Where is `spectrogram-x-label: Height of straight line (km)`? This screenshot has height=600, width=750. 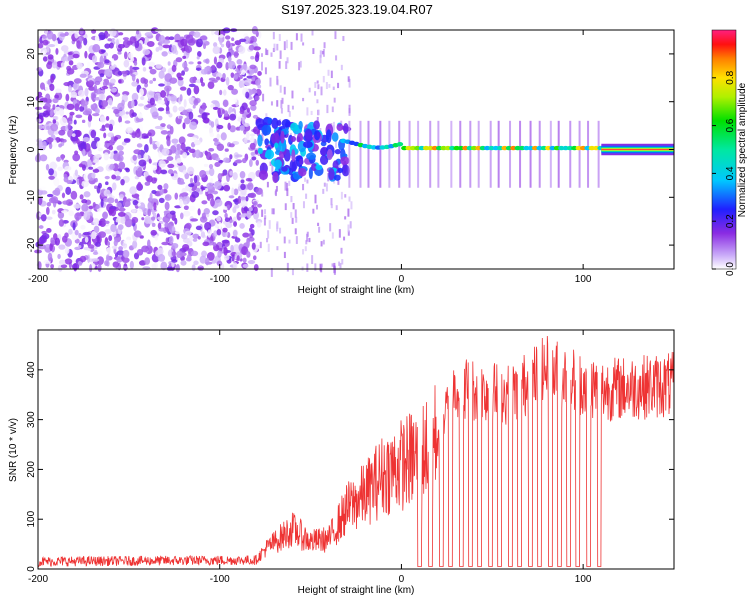 spectrogram-x-label: Height of straight line (km) is located at coordinates (356, 290).